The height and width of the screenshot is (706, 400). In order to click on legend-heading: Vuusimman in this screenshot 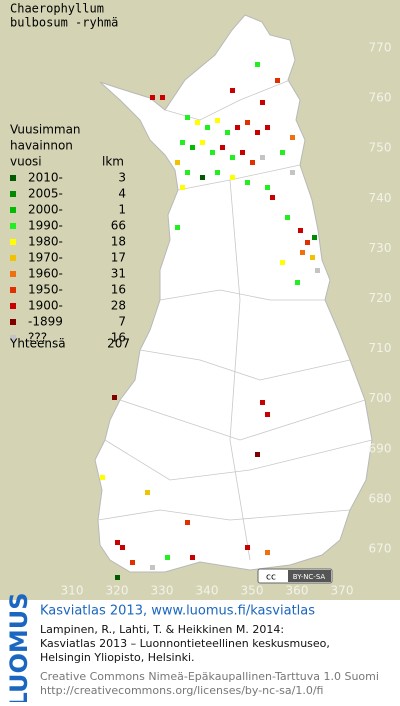, I will do `click(45, 130)`.